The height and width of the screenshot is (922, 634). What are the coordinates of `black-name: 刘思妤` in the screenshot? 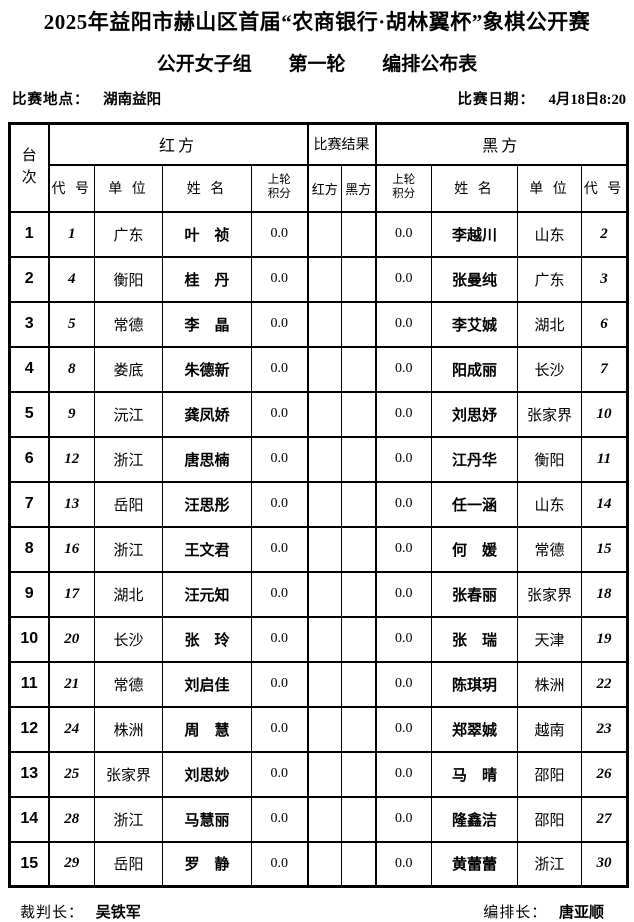 It's located at (475, 414).